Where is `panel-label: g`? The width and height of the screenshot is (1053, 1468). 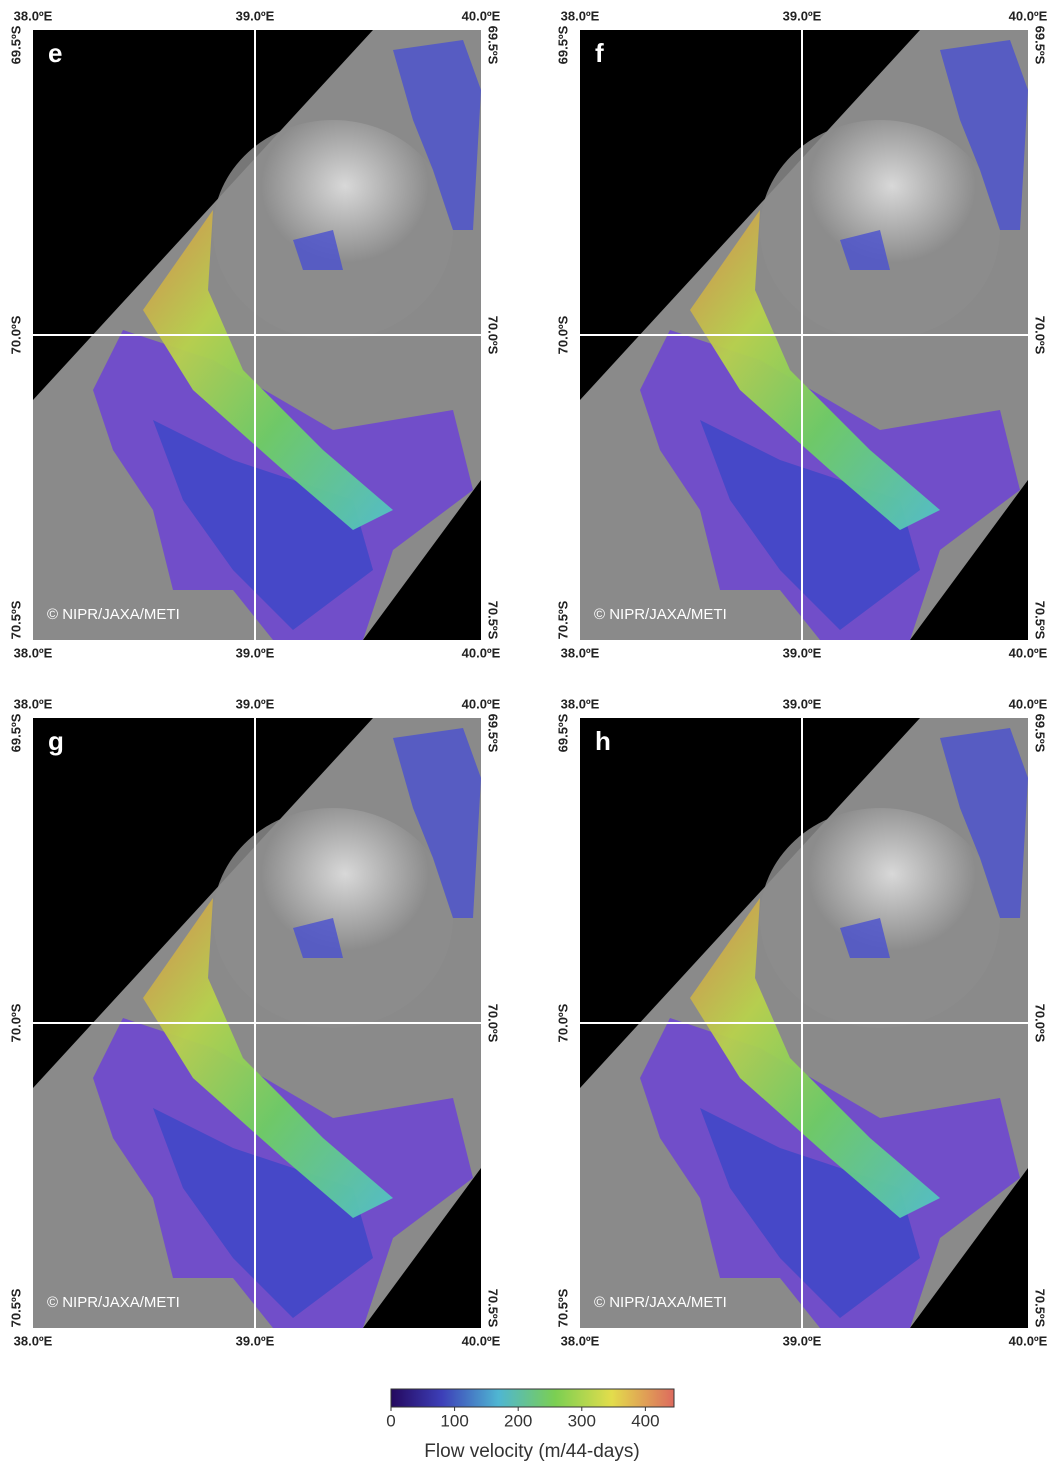
panel-label: g is located at coordinates (56, 741).